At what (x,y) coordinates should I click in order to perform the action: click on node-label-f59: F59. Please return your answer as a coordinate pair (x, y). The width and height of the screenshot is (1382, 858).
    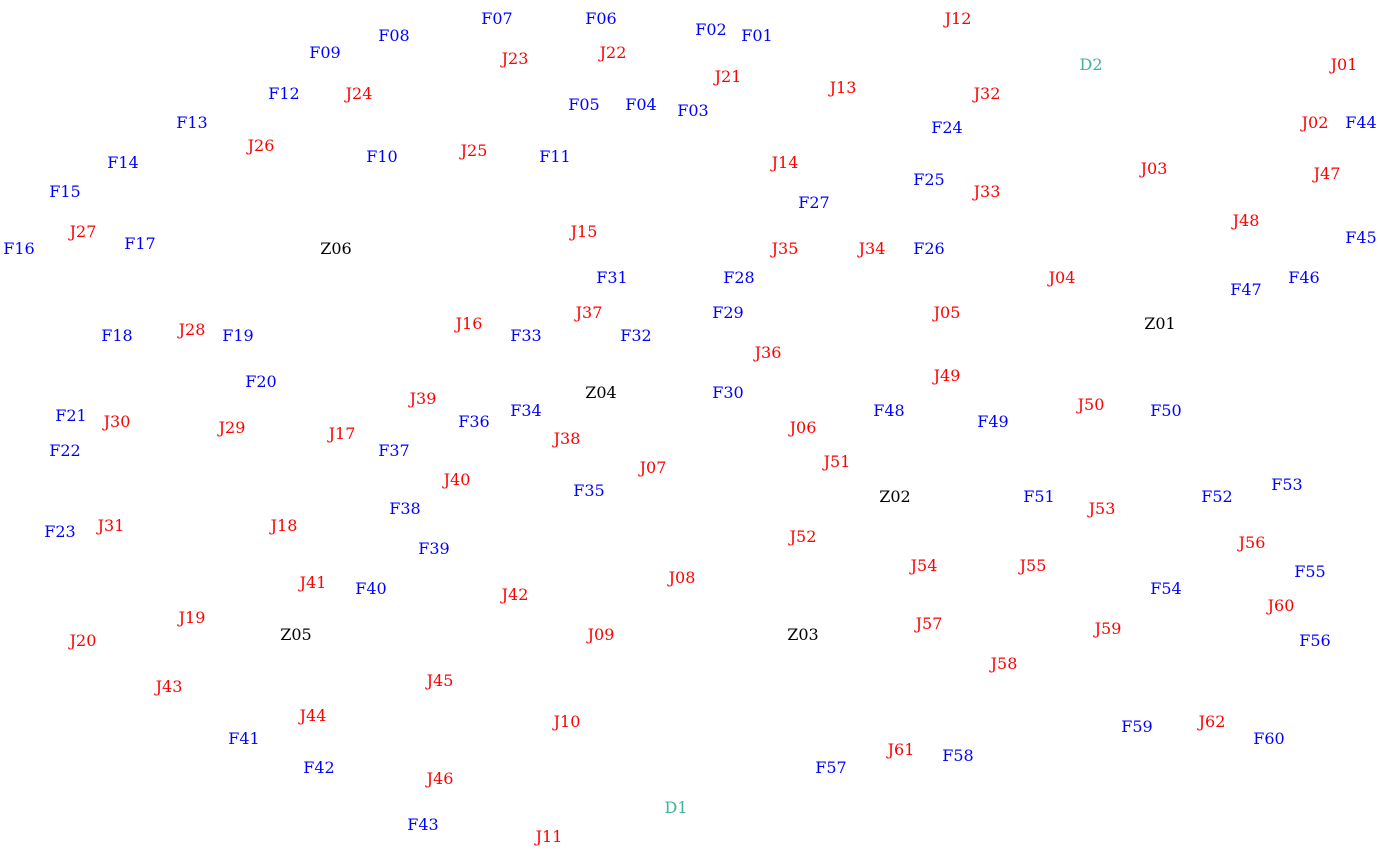
    Looking at the image, I should click on (1137, 726).